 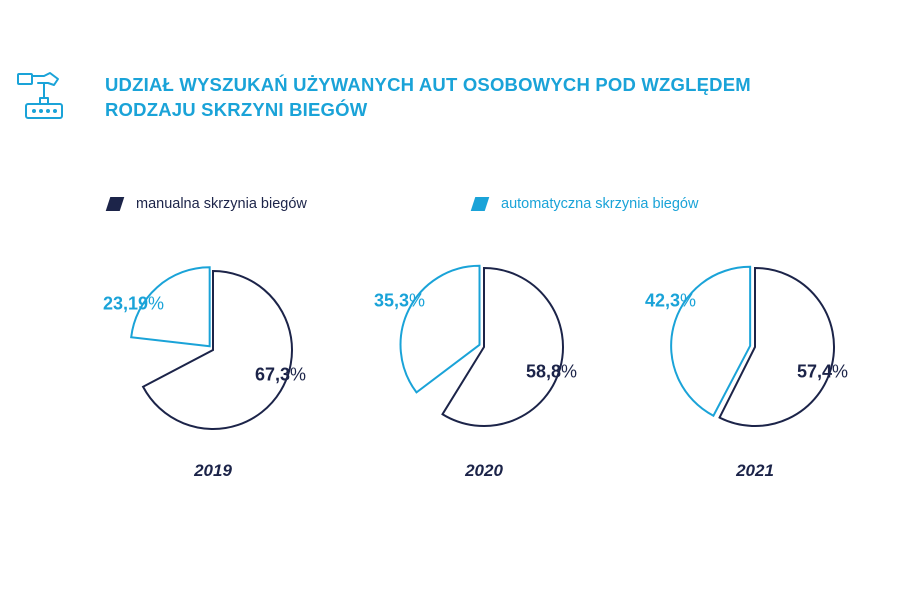 What do you see at coordinates (400, 300) in the screenshot?
I see `data-label-automatic-2020: 35,3%` at bounding box center [400, 300].